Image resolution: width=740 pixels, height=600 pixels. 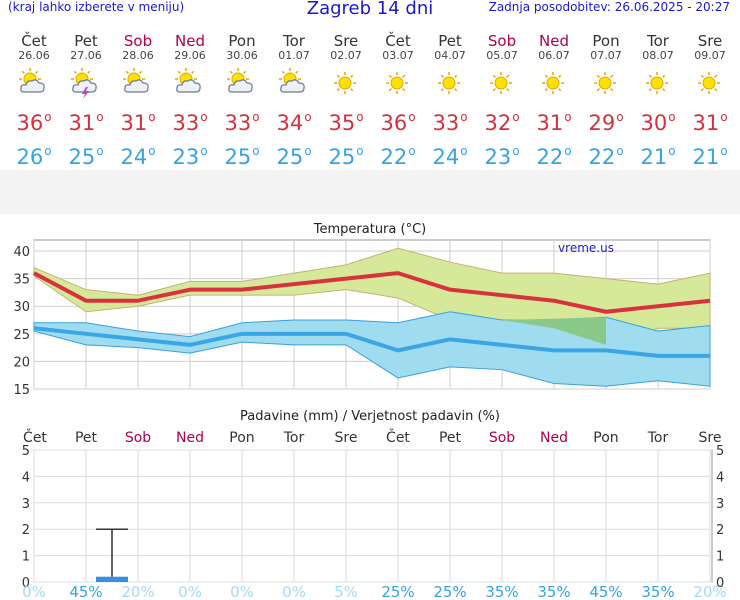 What do you see at coordinates (606, 101) in the screenshot?
I see `day-column: Pon 07.07 29o 22o` at bounding box center [606, 101].